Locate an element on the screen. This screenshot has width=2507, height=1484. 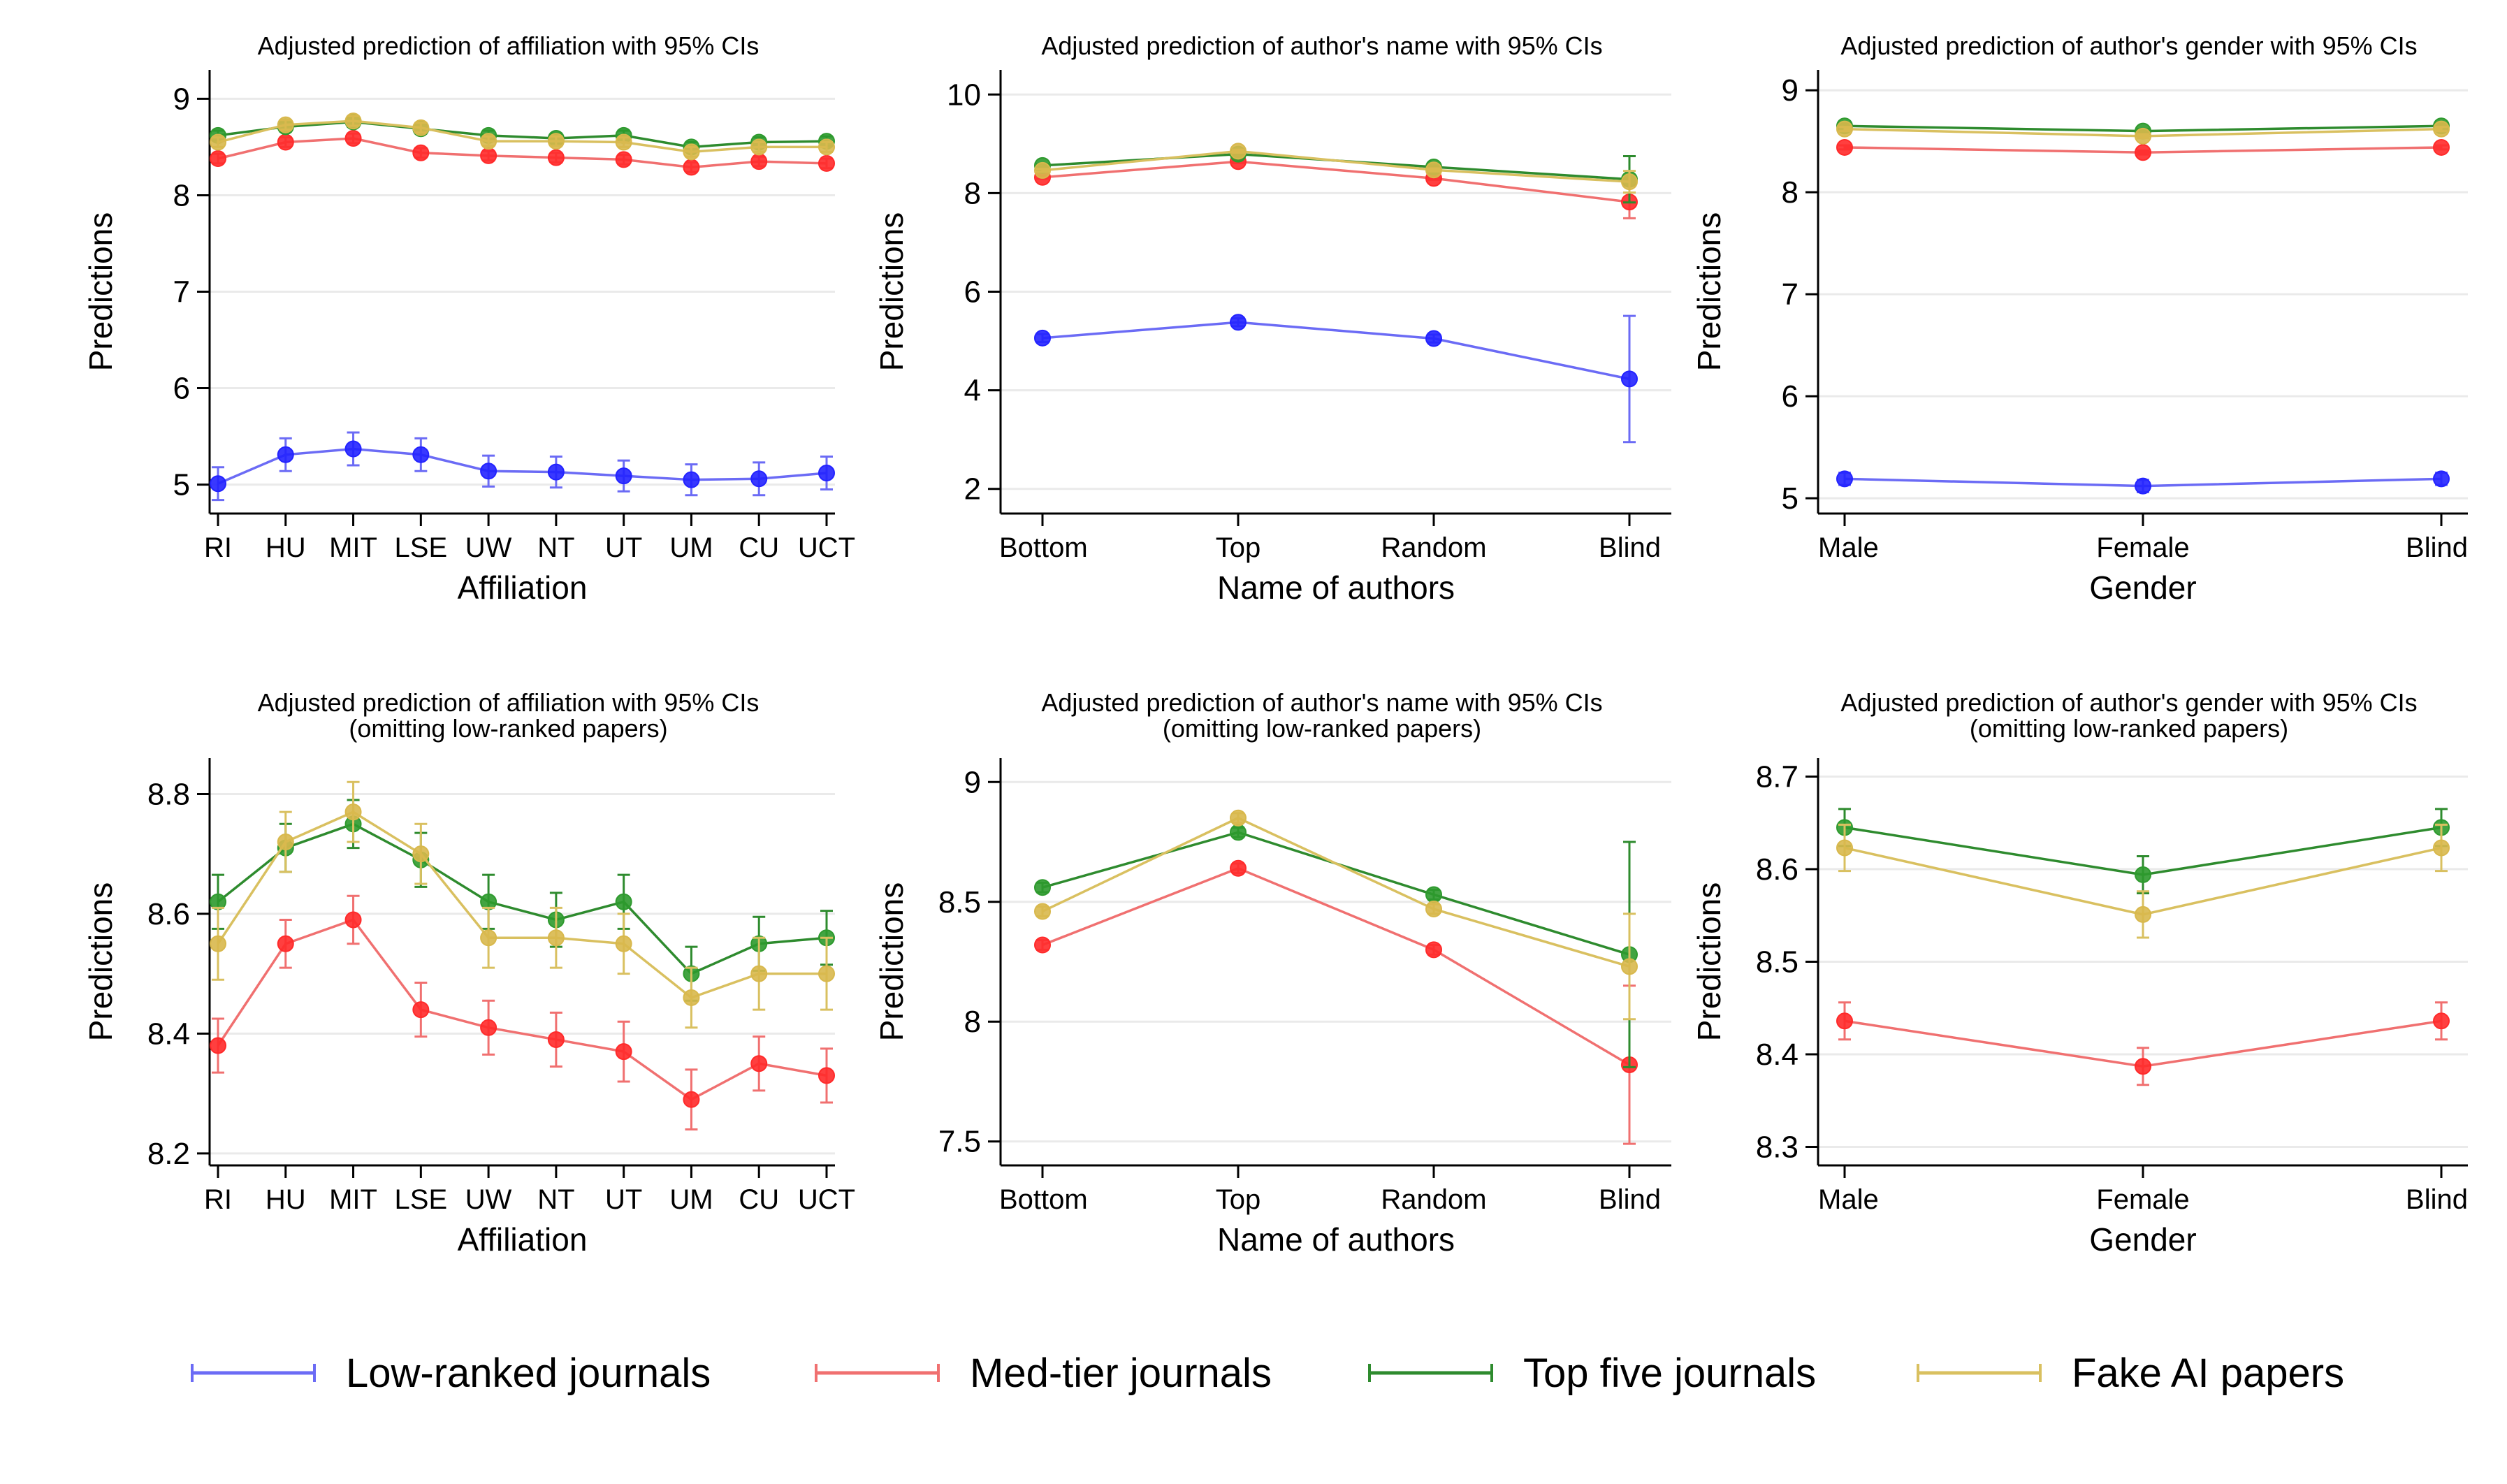
series-top is located at coordinates (2143, 851).